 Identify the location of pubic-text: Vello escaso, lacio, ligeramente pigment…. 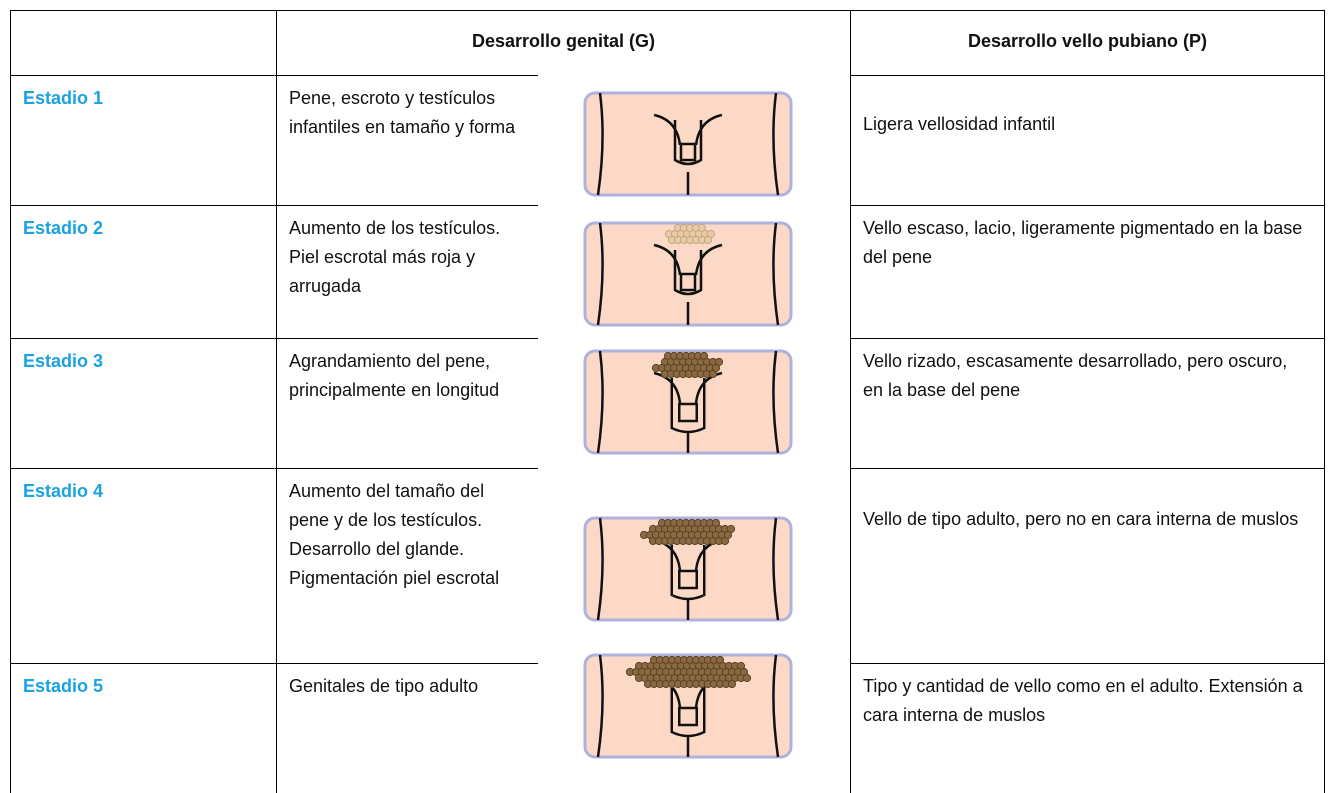
(1087, 271).